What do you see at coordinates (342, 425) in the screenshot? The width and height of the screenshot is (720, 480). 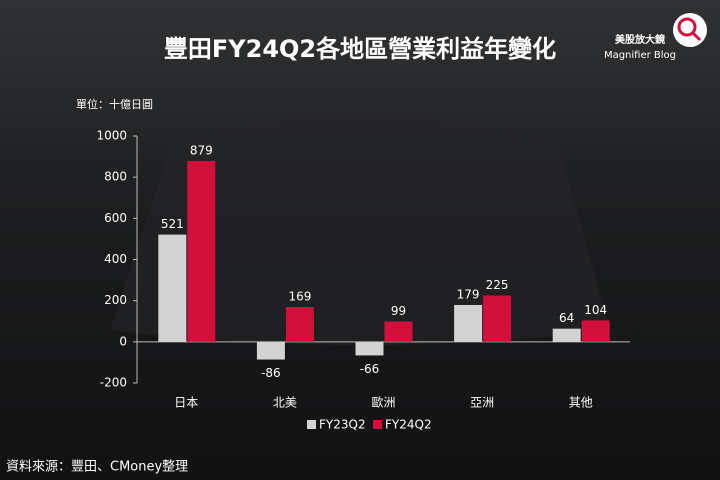 I see `legend-label: FY23Q2` at bounding box center [342, 425].